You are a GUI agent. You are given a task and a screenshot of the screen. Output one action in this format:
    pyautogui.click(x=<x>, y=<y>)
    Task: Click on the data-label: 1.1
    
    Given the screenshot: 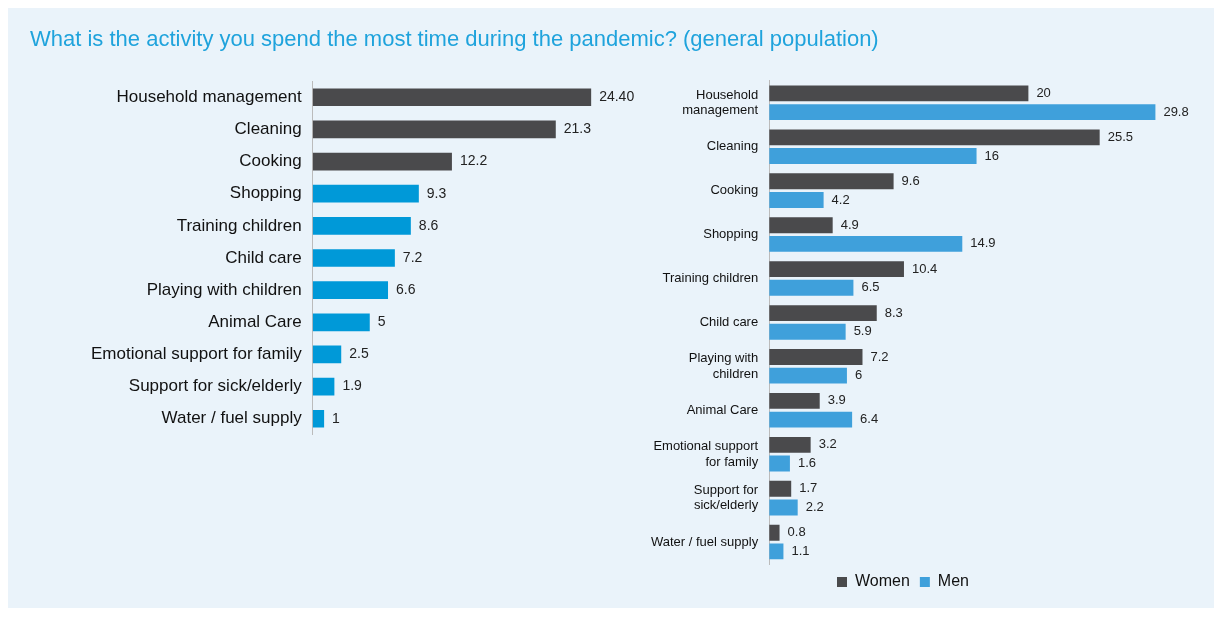 What is the action you would take?
    pyautogui.click(x=800, y=550)
    